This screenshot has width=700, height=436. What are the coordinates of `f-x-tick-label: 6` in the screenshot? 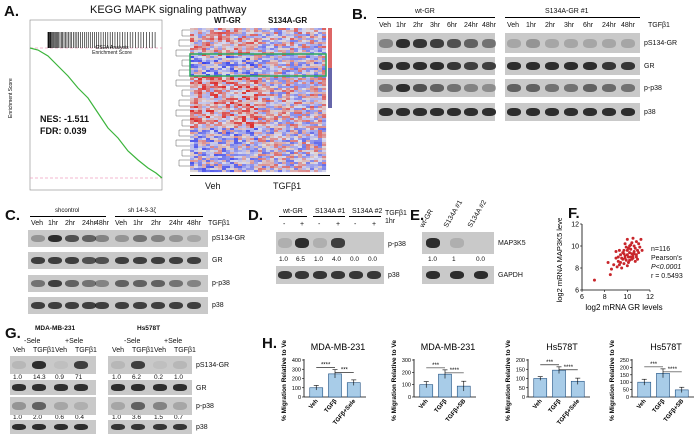 It's located at (582, 297).